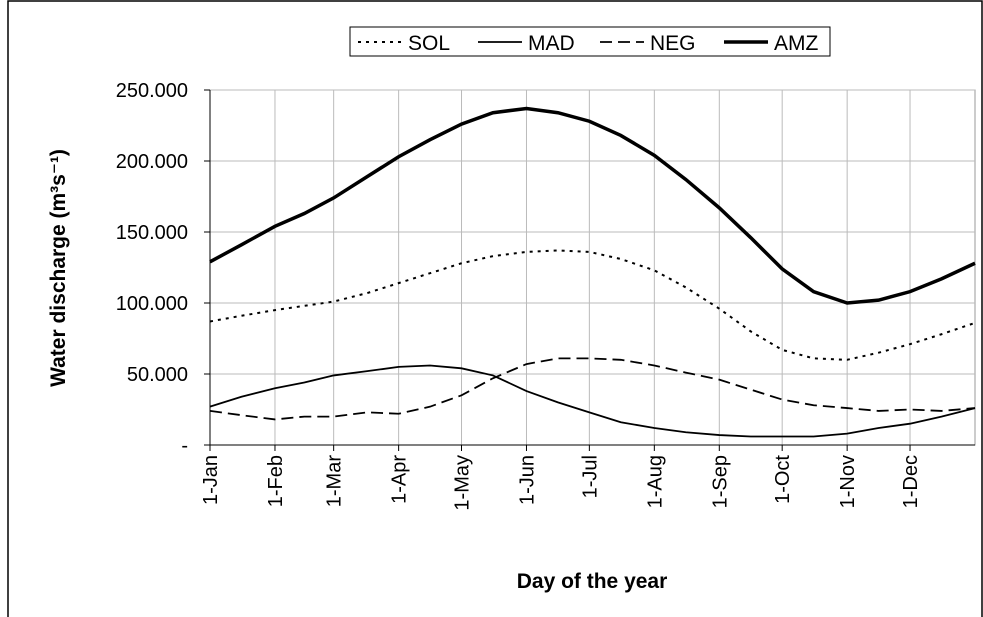 This screenshot has width=983, height=617. What do you see at coordinates (848, 481) in the screenshot?
I see `x-tick-label: 1-Nov` at bounding box center [848, 481].